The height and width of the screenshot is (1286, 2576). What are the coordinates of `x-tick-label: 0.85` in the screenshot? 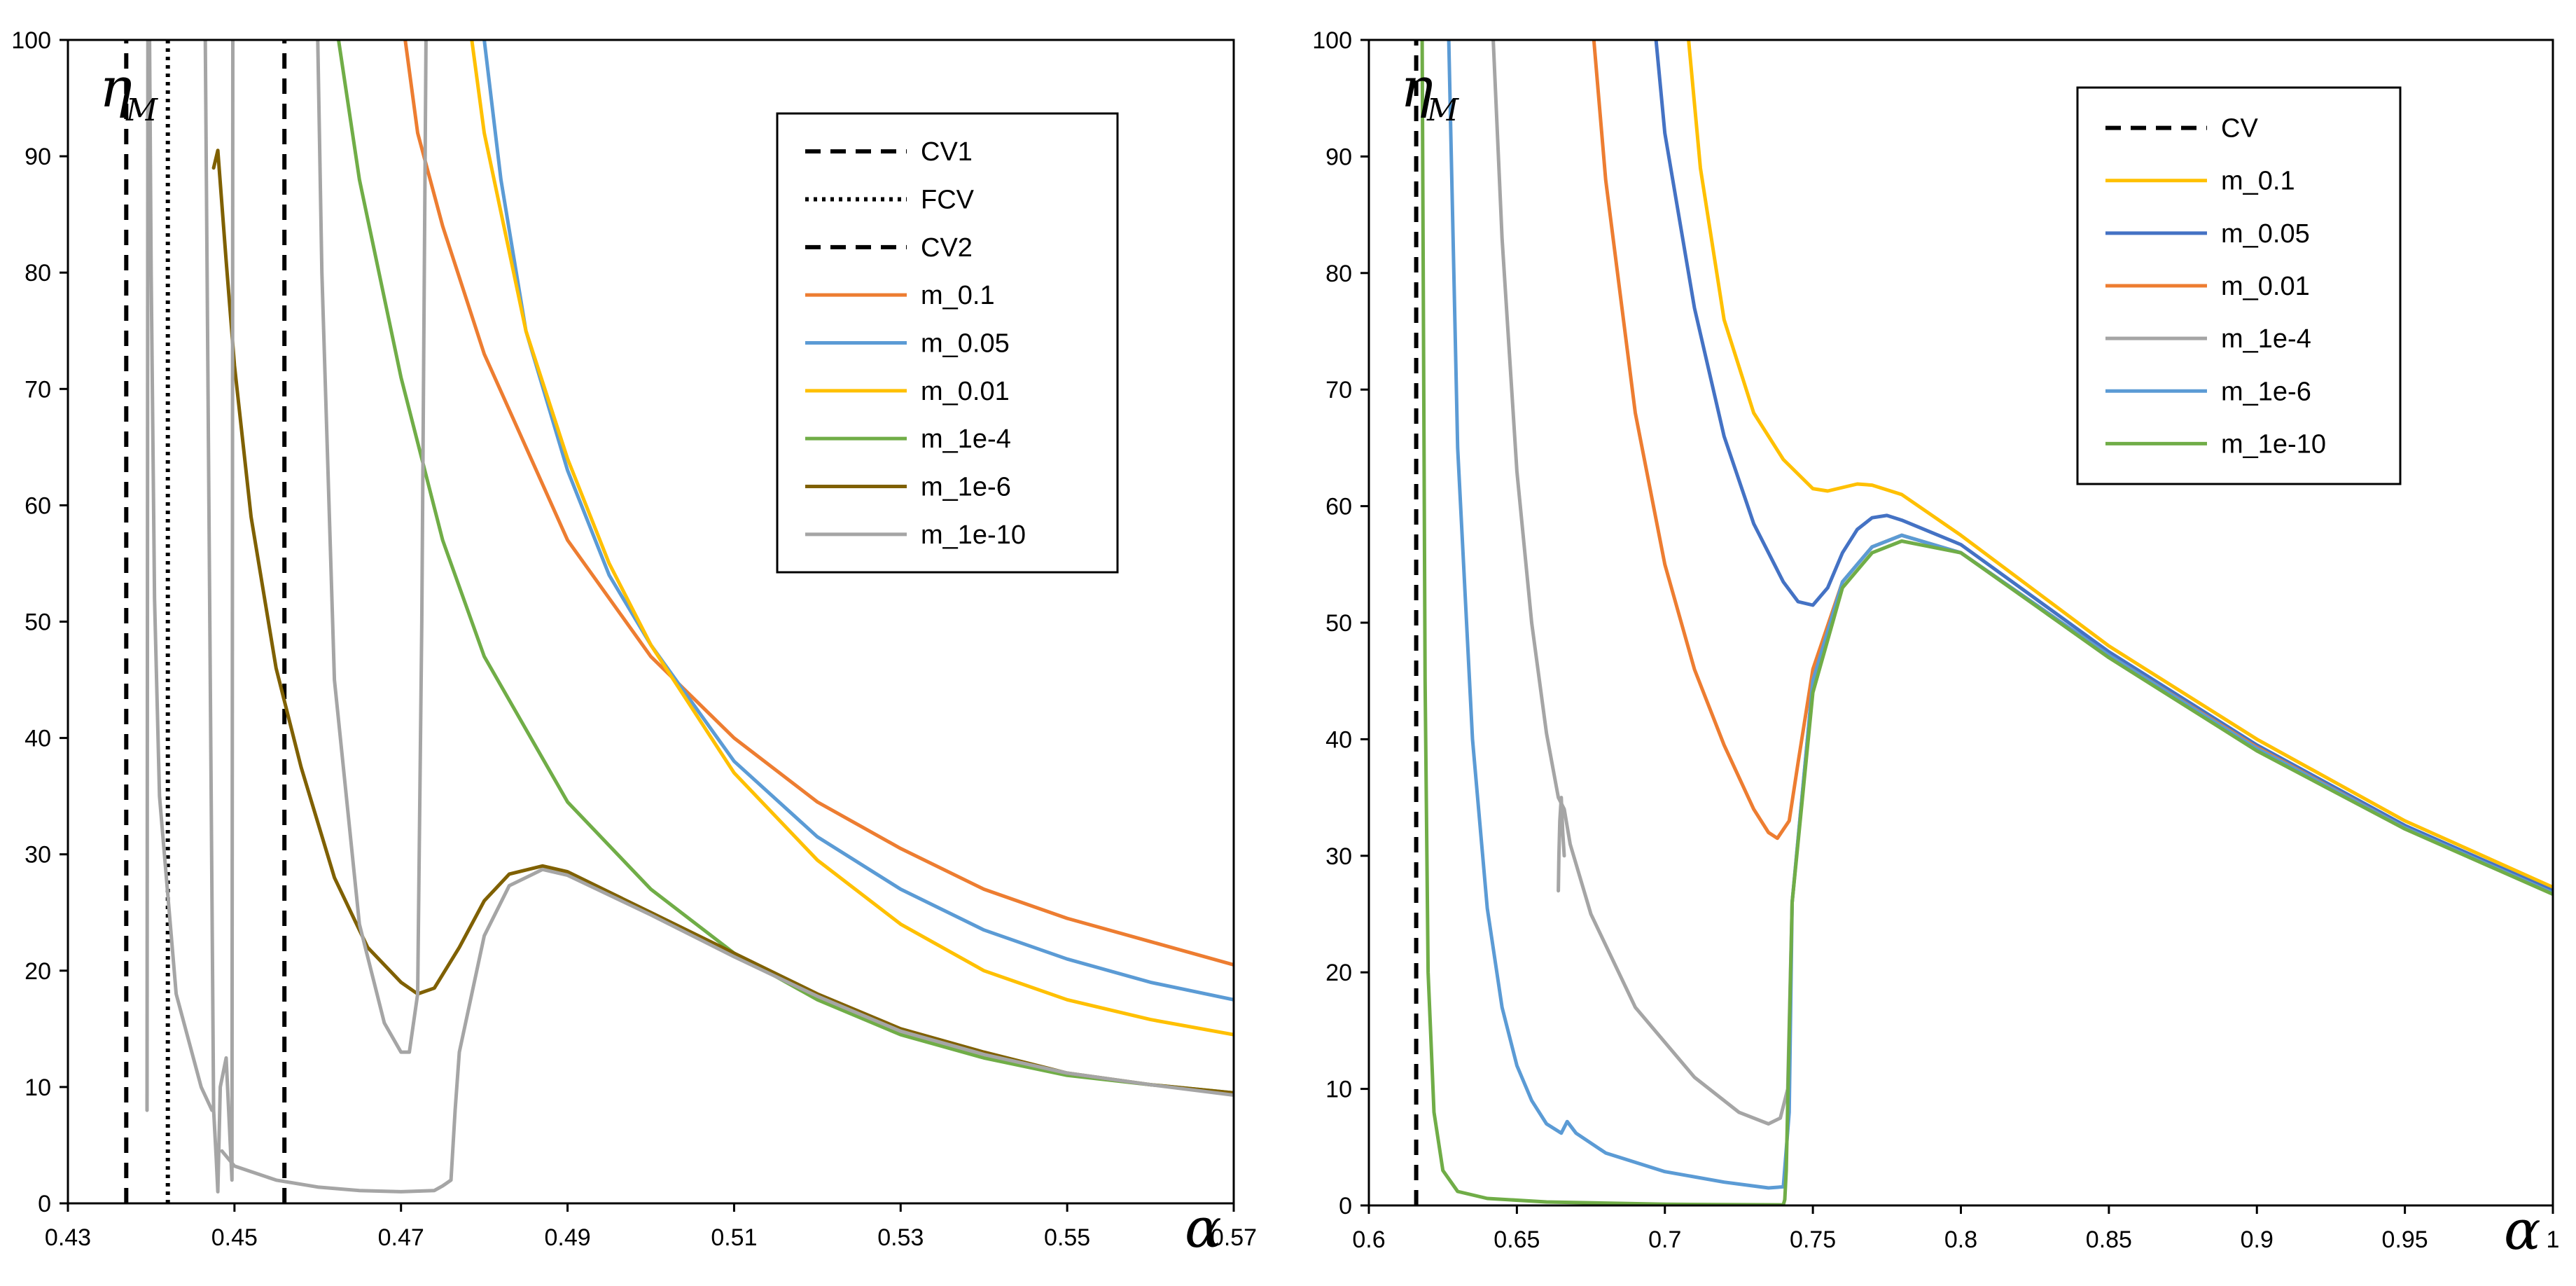 It's located at (2109, 1240).